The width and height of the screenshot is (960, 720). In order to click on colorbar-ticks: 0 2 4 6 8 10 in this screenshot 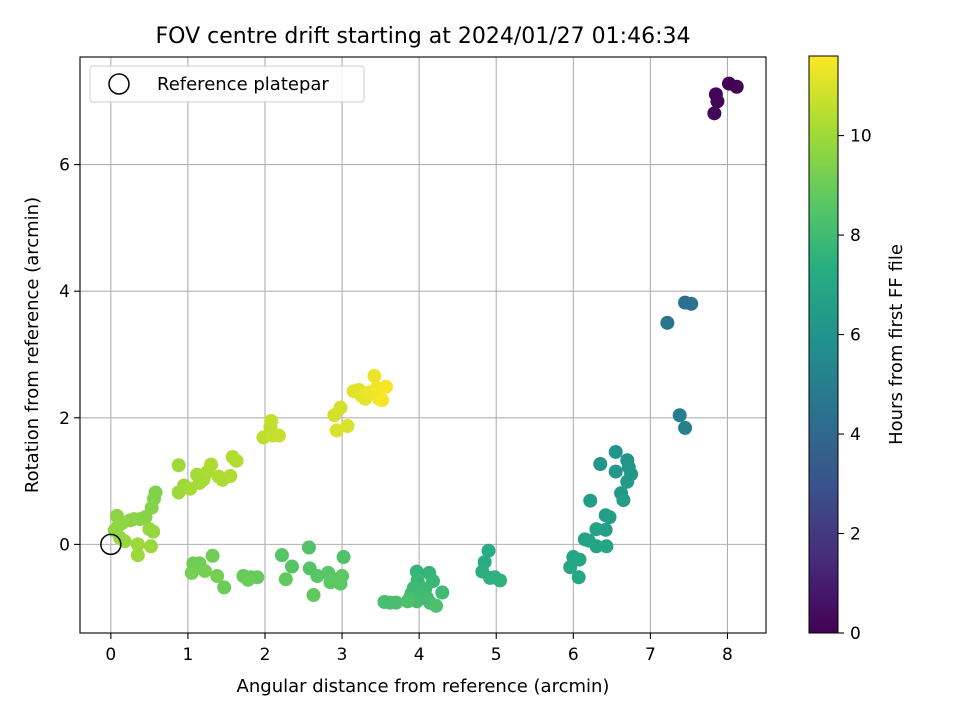, I will do `click(855, 385)`.